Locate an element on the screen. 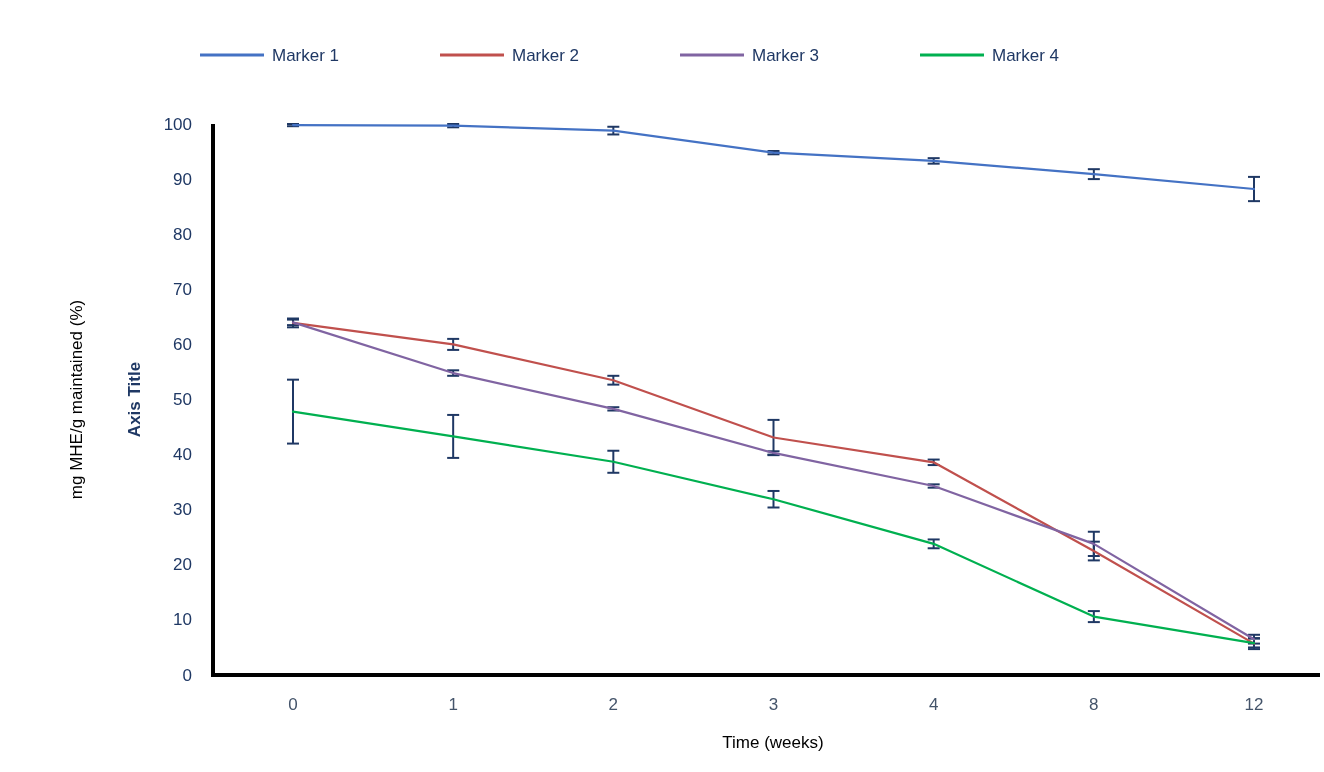 The image size is (1324, 772). x-tick-label: 0 is located at coordinates (293, 704).